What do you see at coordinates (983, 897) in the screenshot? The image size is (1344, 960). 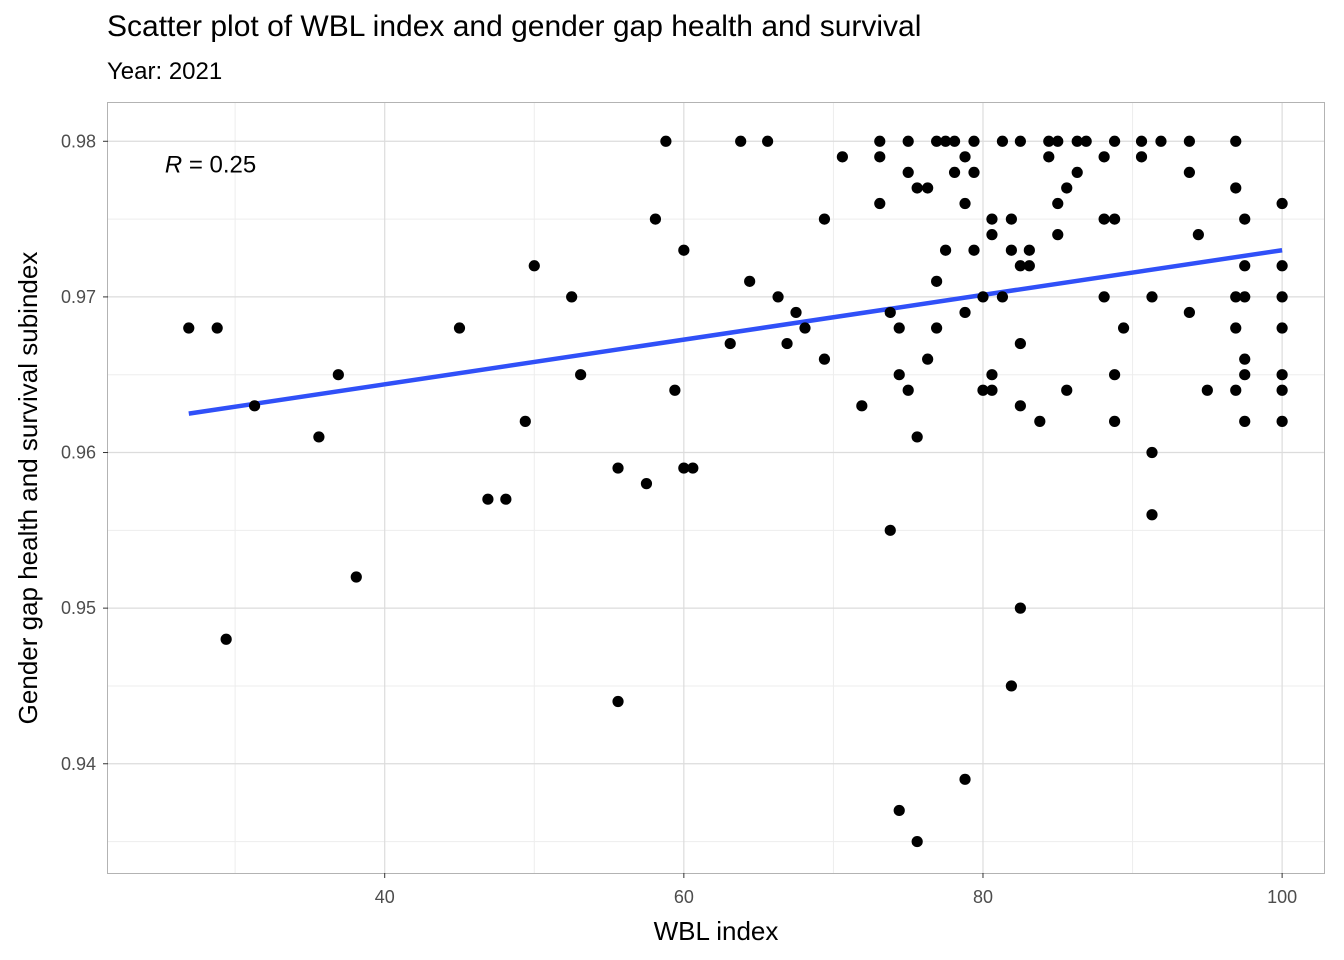 I see `x-tick-label: 80` at bounding box center [983, 897].